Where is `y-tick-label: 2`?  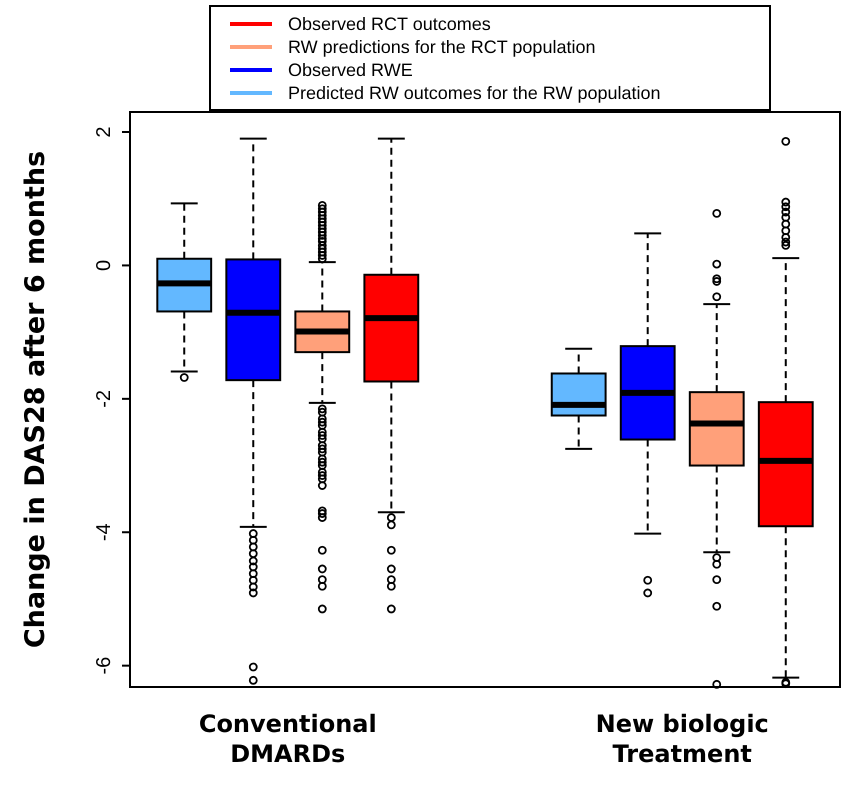 y-tick-label: 2 is located at coordinates (104, 132).